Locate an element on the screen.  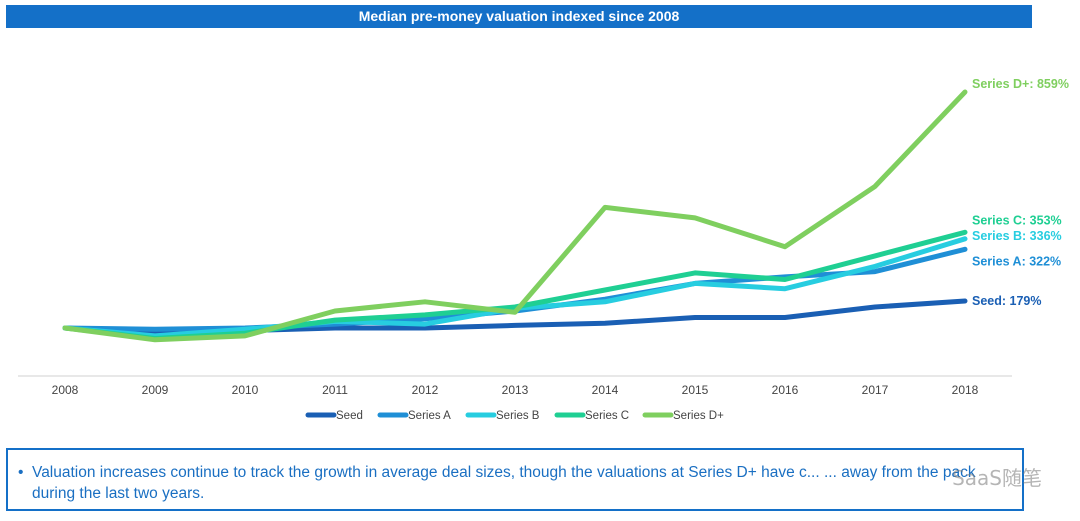
x-tick-label: 2018 is located at coordinates (965, 390).